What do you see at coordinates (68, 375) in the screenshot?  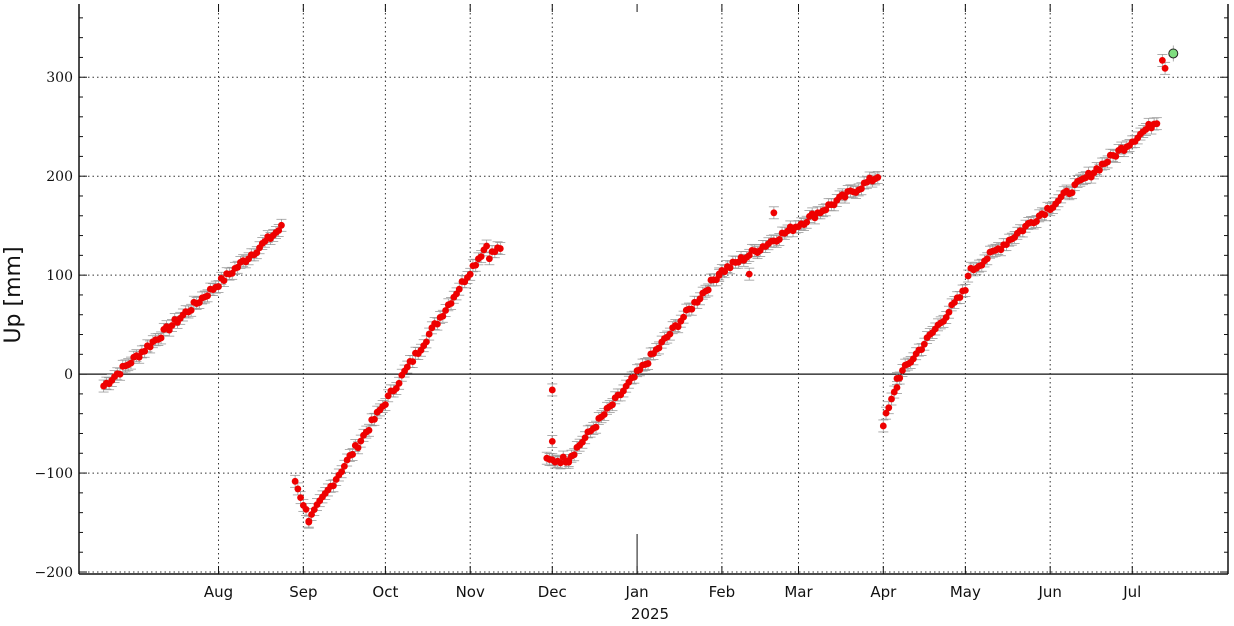 I see `y-tick-label: 0` at bounding box center [68, 375].